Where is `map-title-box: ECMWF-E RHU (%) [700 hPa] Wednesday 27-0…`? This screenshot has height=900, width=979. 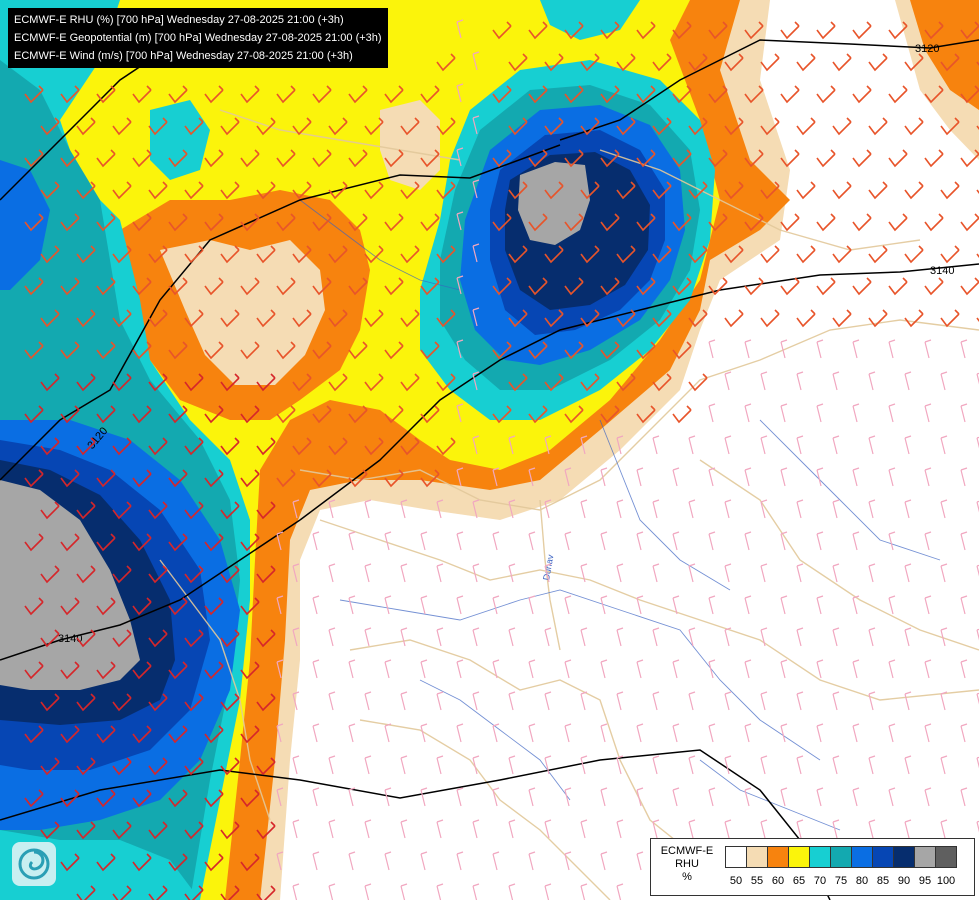 map-title-box: ECMWF-E RHU (%) [700 hPa] Wednesday 27-0… is located at coordinates (198, 38).